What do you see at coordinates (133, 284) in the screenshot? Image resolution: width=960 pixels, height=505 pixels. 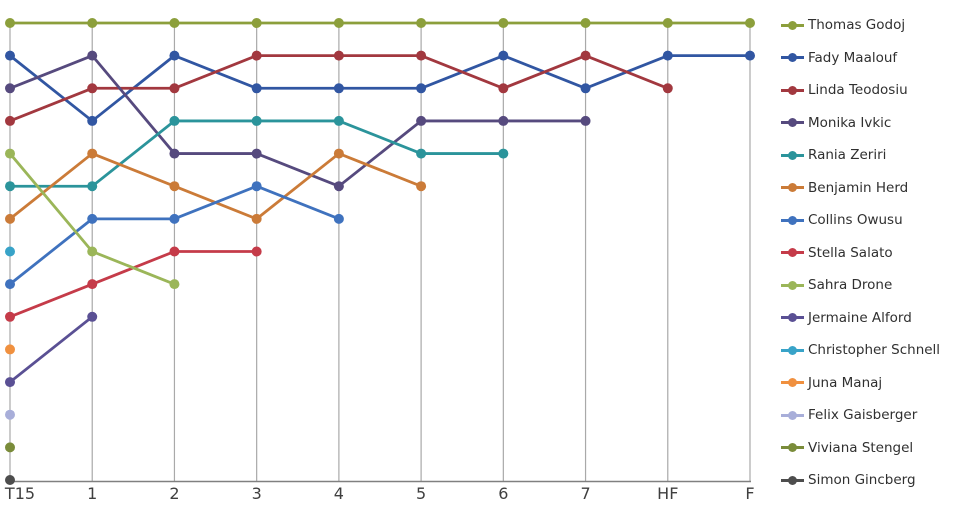 I see `series-line-stella-salato` at bounding box center [133, 284].